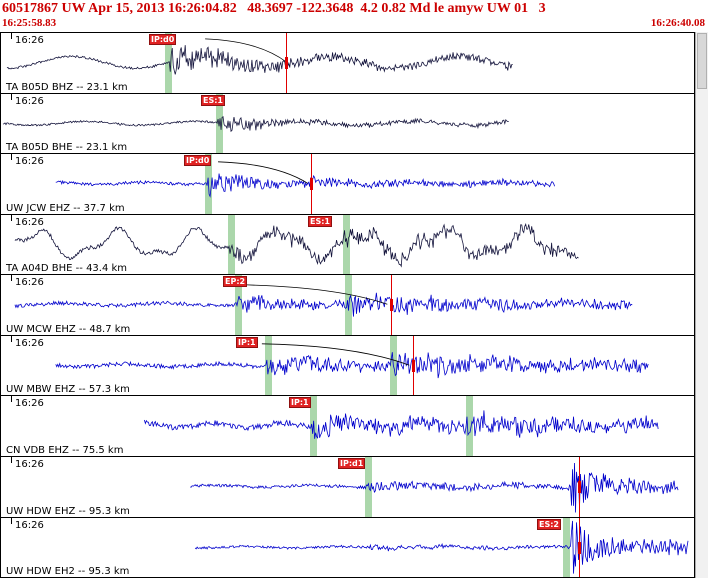  What do you see at coordinates (235, 282) in the screenshot?
I see `phase-pick-label: EP:2` at bounding box center [235, 282].